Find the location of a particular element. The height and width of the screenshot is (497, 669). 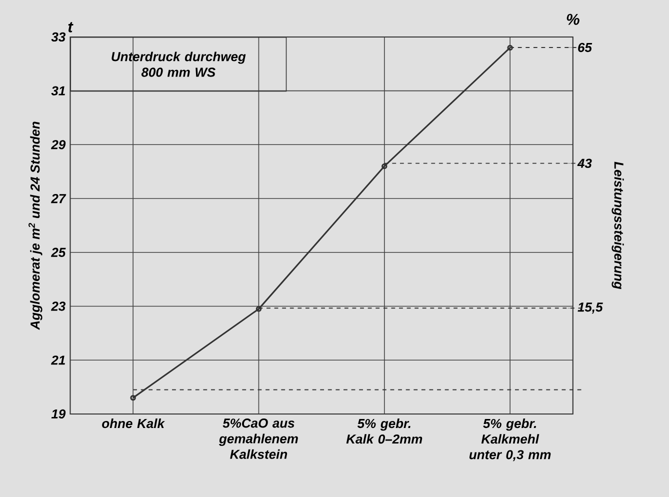

x-tick-label: 5% gebr. Kalk 0–2mm is located at coordinates (384, 431).